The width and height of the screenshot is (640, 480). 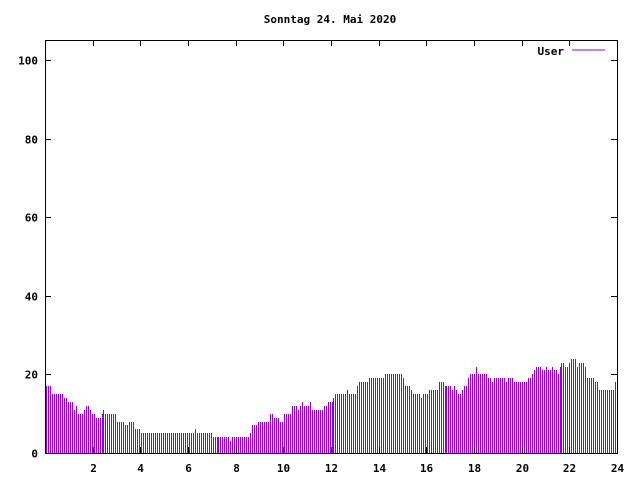 What do you see at coordinates (283, 468) in the screenshot?
I see `x-tick-label: 10` at bounding box center [283, 468].